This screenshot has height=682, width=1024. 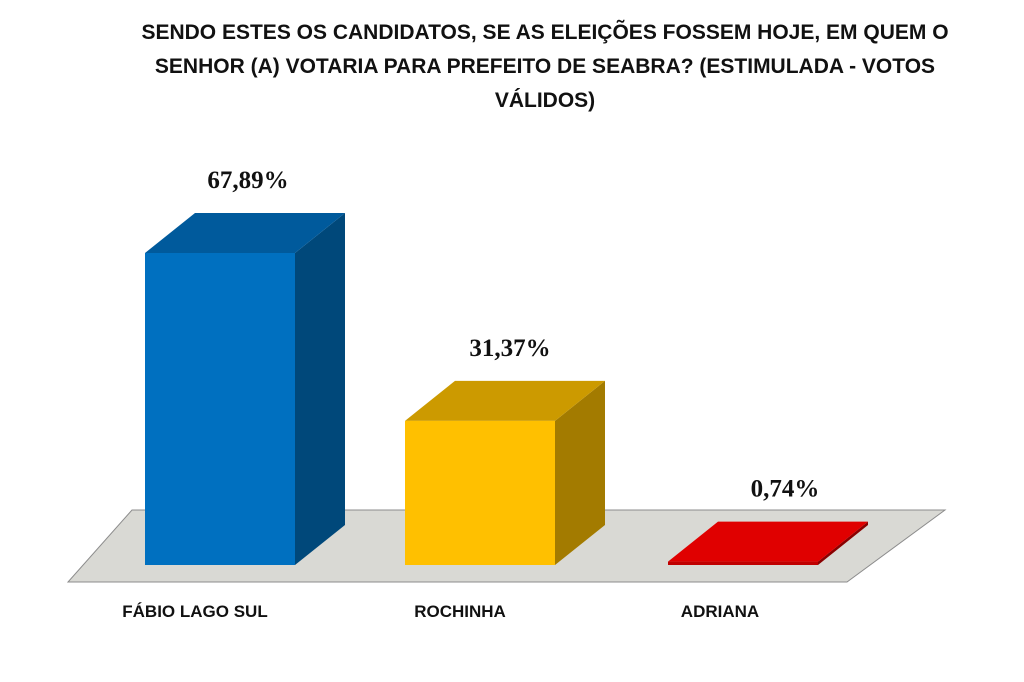 I want to click on category-label: ADRIANA, so click(x=720, y=611).